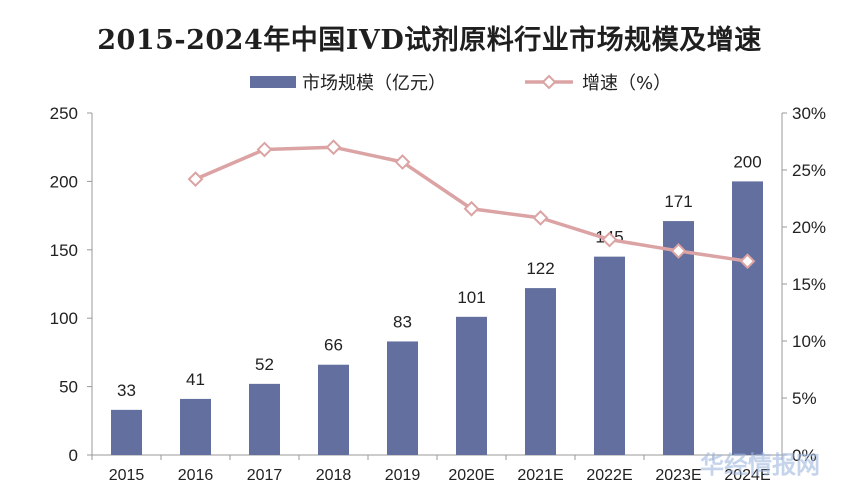  What do you see at coordinates (127, 475) in the screenshot?
I see `x-tick-label: 2015` at bounding box center [127, 475].